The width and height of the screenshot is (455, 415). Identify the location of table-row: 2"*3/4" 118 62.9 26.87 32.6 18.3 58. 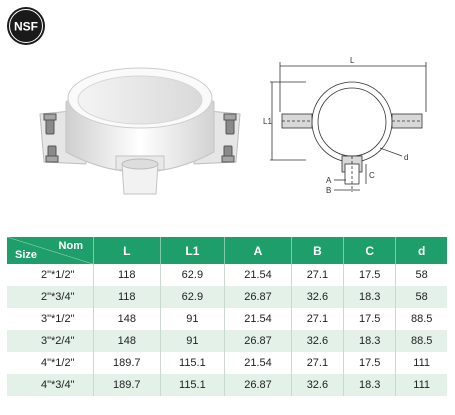
(227, 297).